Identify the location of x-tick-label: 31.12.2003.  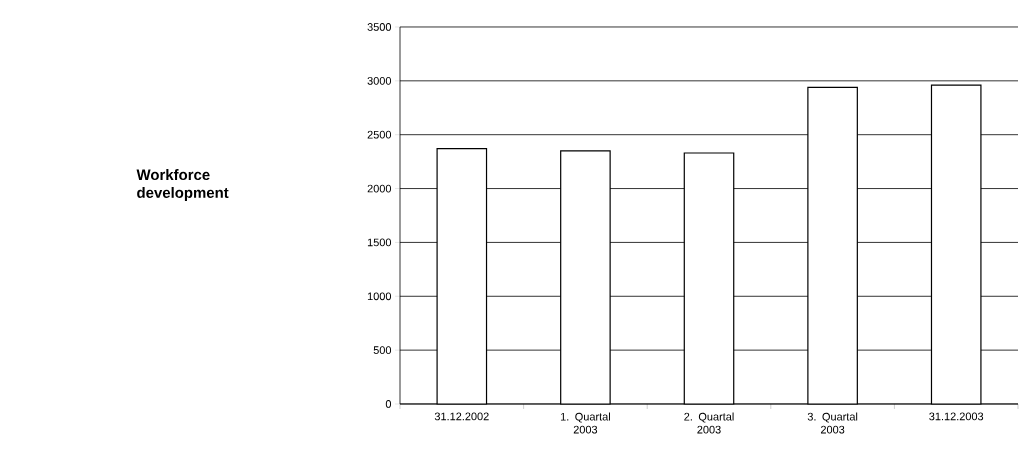
(956, 416).